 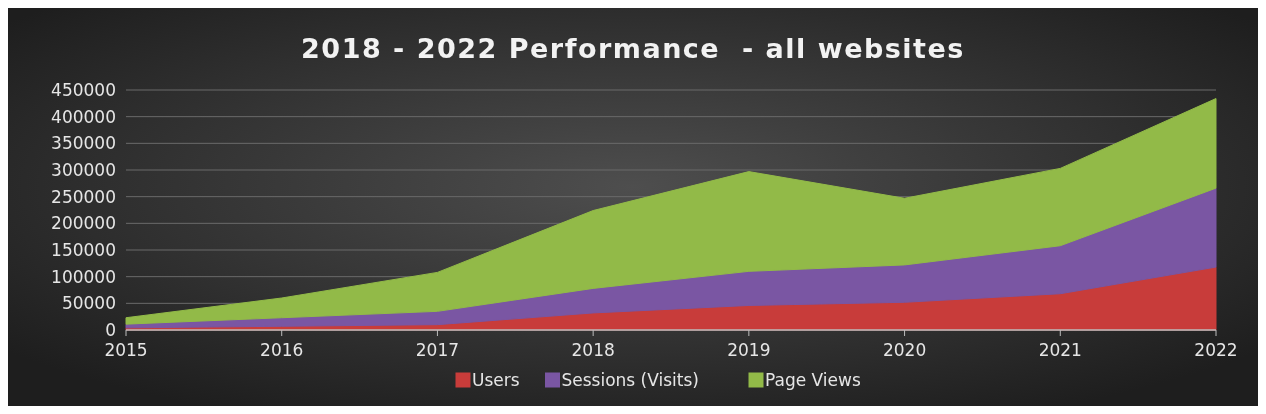 What do you see at coordinates (630, 379) in the screenshot?
I see `legend-label: Sessions (Visits)` at bounding box center [630, 379].